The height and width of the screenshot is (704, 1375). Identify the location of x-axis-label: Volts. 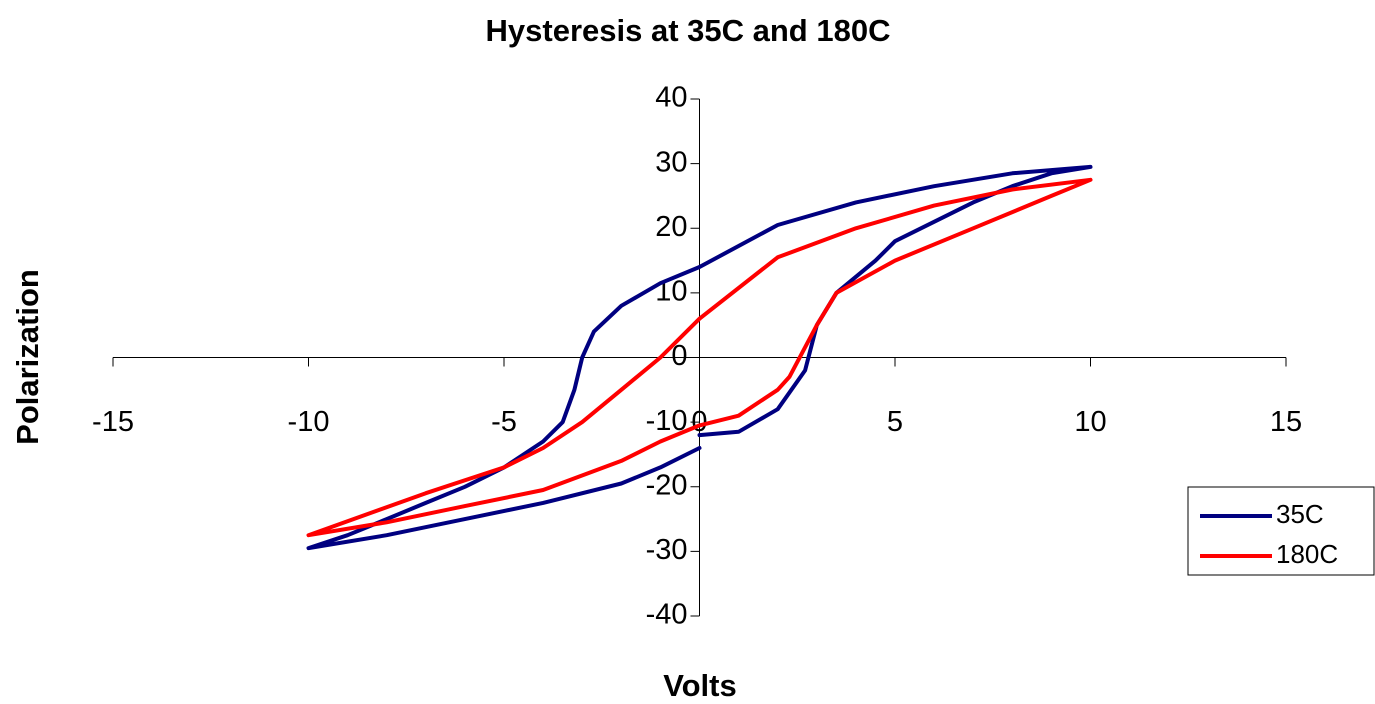
(700, 685).